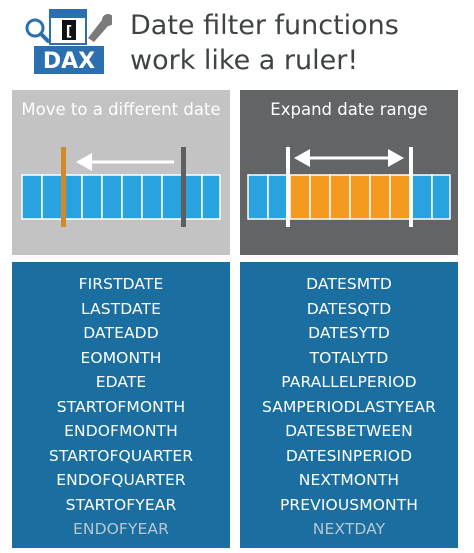 The height and width of the screenshot is (553, 474). What do you see at coordinates (121, 333) in the screenshot?
I see `function-item: DATEADD` at bounding box center [121, 333].